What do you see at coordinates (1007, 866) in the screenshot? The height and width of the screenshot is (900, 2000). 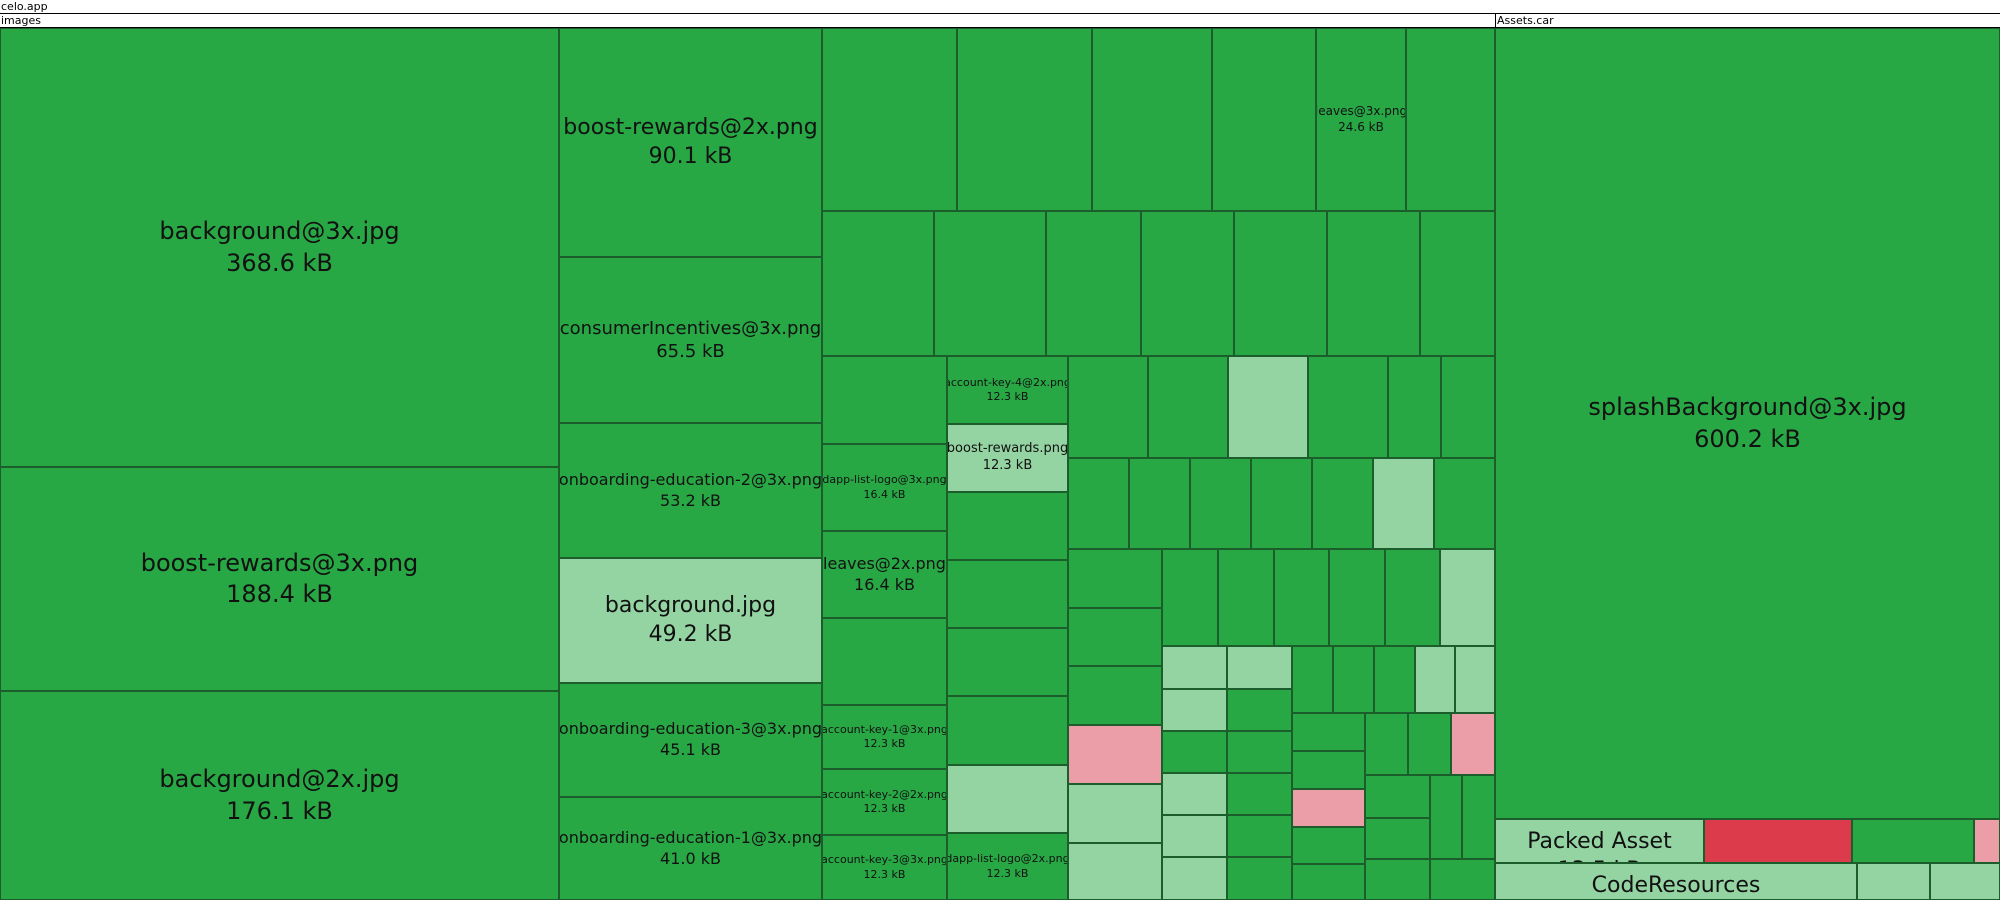 I see `treemap-tile-dapp-list-logo-2x: dapp-list-logo@2x.png 12.3 kB` at bounding box center [1007, 866].